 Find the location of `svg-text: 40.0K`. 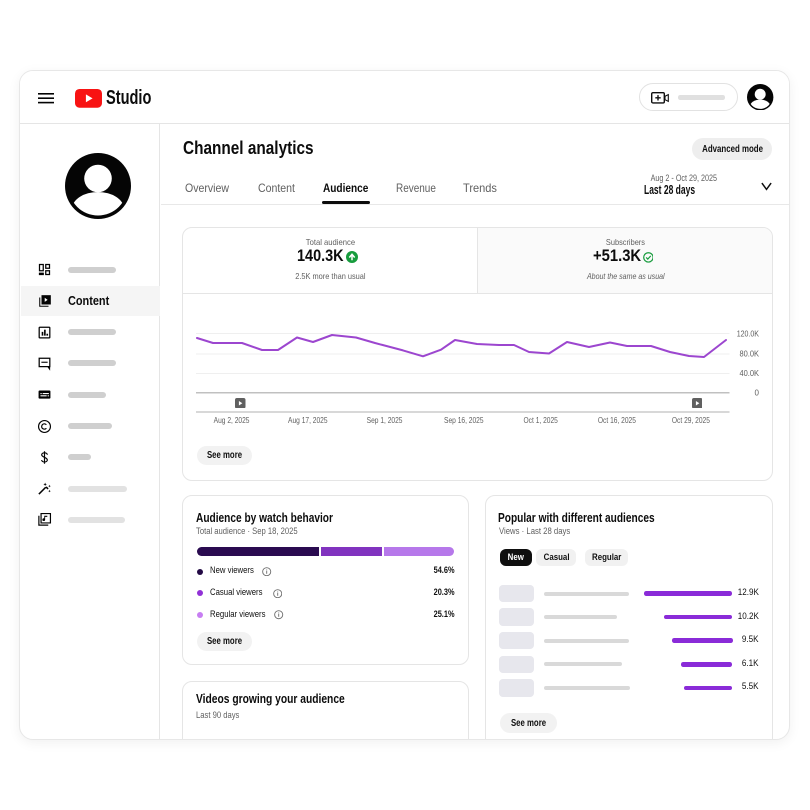

svg-text: 40.0K is located at coordinates (750, 373).